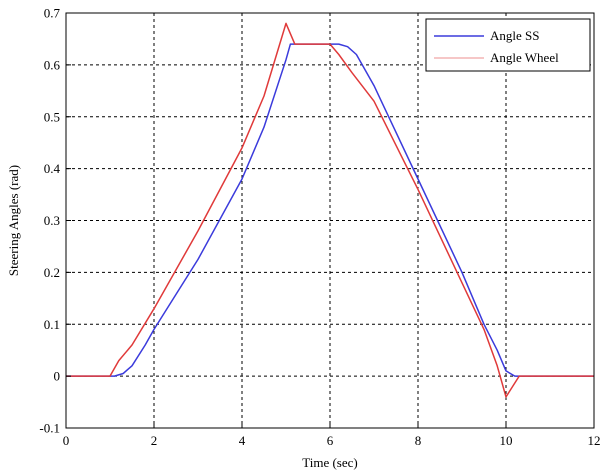 This screenshot has width=601, height=472. I want to click on y-tick-label: 0.3, so click(52, 220).